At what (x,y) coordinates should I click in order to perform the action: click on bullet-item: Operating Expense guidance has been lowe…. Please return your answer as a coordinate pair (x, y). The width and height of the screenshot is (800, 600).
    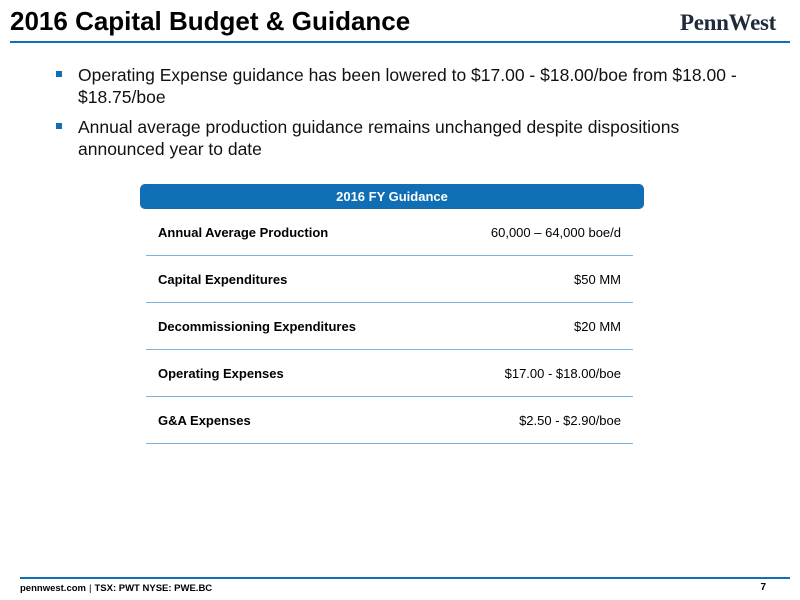
    Looking at the image, I should click on (402, 86).